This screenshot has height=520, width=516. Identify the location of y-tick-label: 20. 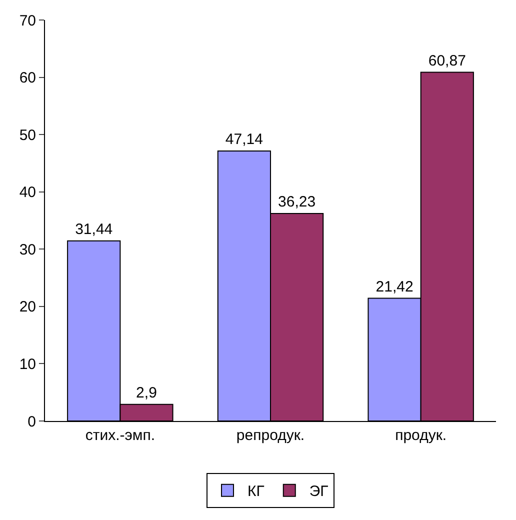
(27, 307).